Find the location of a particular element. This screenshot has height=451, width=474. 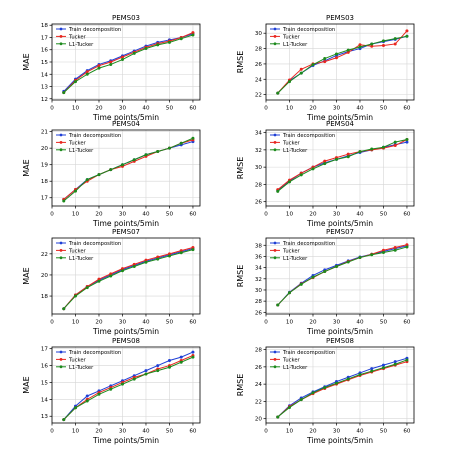

y-tick-label: 30 is located at coordinates (259, 291).